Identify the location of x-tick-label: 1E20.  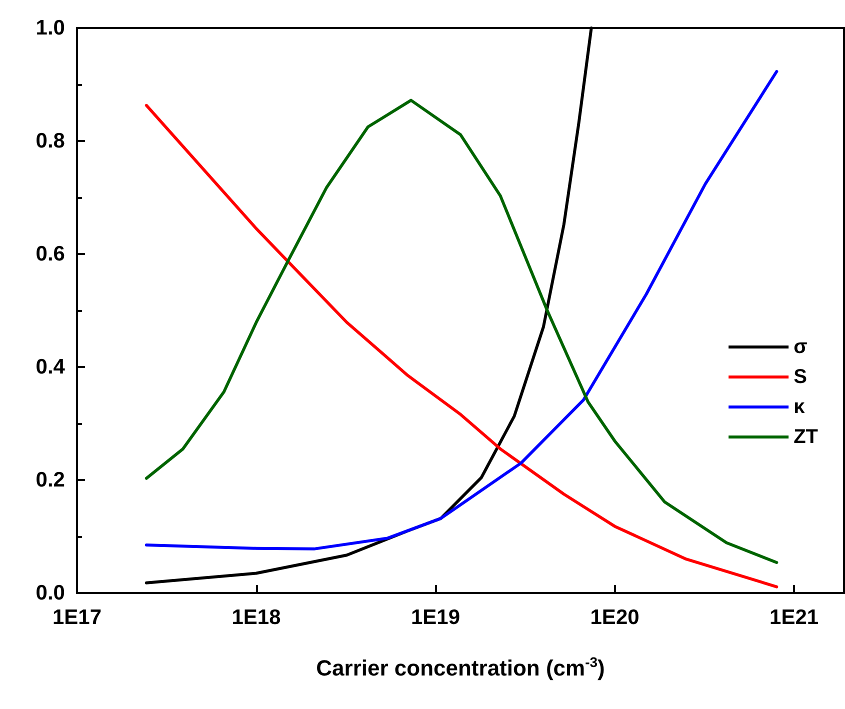
(615, 617).